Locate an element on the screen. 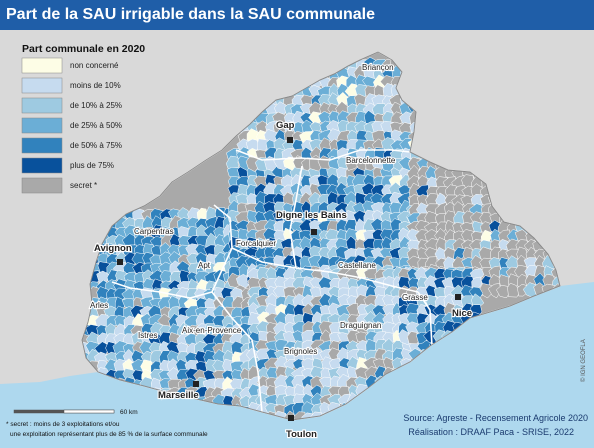  city-label: Nice is located at coordinates (462, 313).